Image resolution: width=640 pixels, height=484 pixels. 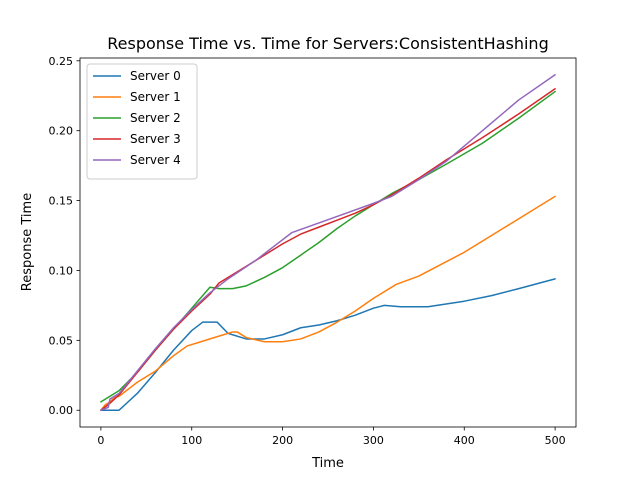 What do you see at coordinates (61, 61) in the screenshot?
I see `y-tick-label: 0.25` at bounding box center [61, 61].